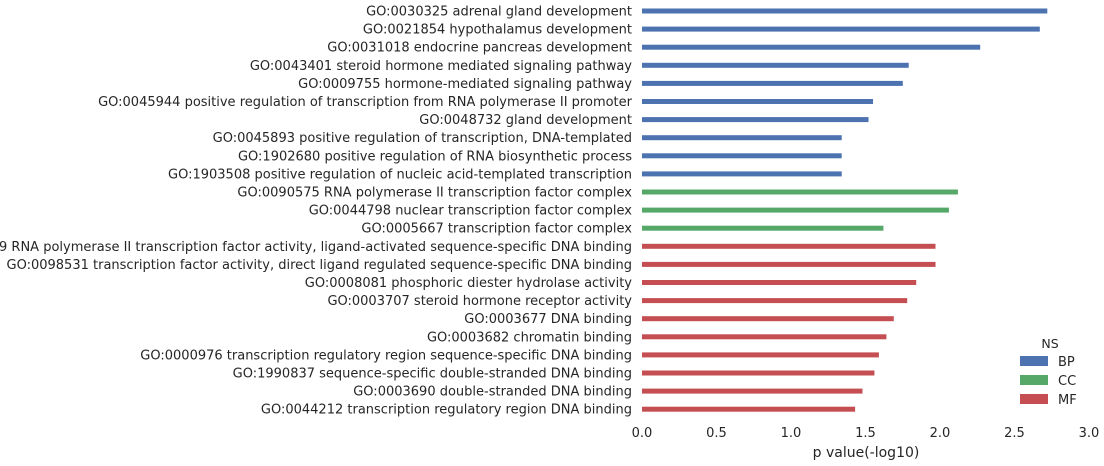 This screenshot has height=466, width=1104. Describe the element at coordinates (548, 319) in the screenshot. I see `category-label: GO:0003677 DNA binding` at that location.